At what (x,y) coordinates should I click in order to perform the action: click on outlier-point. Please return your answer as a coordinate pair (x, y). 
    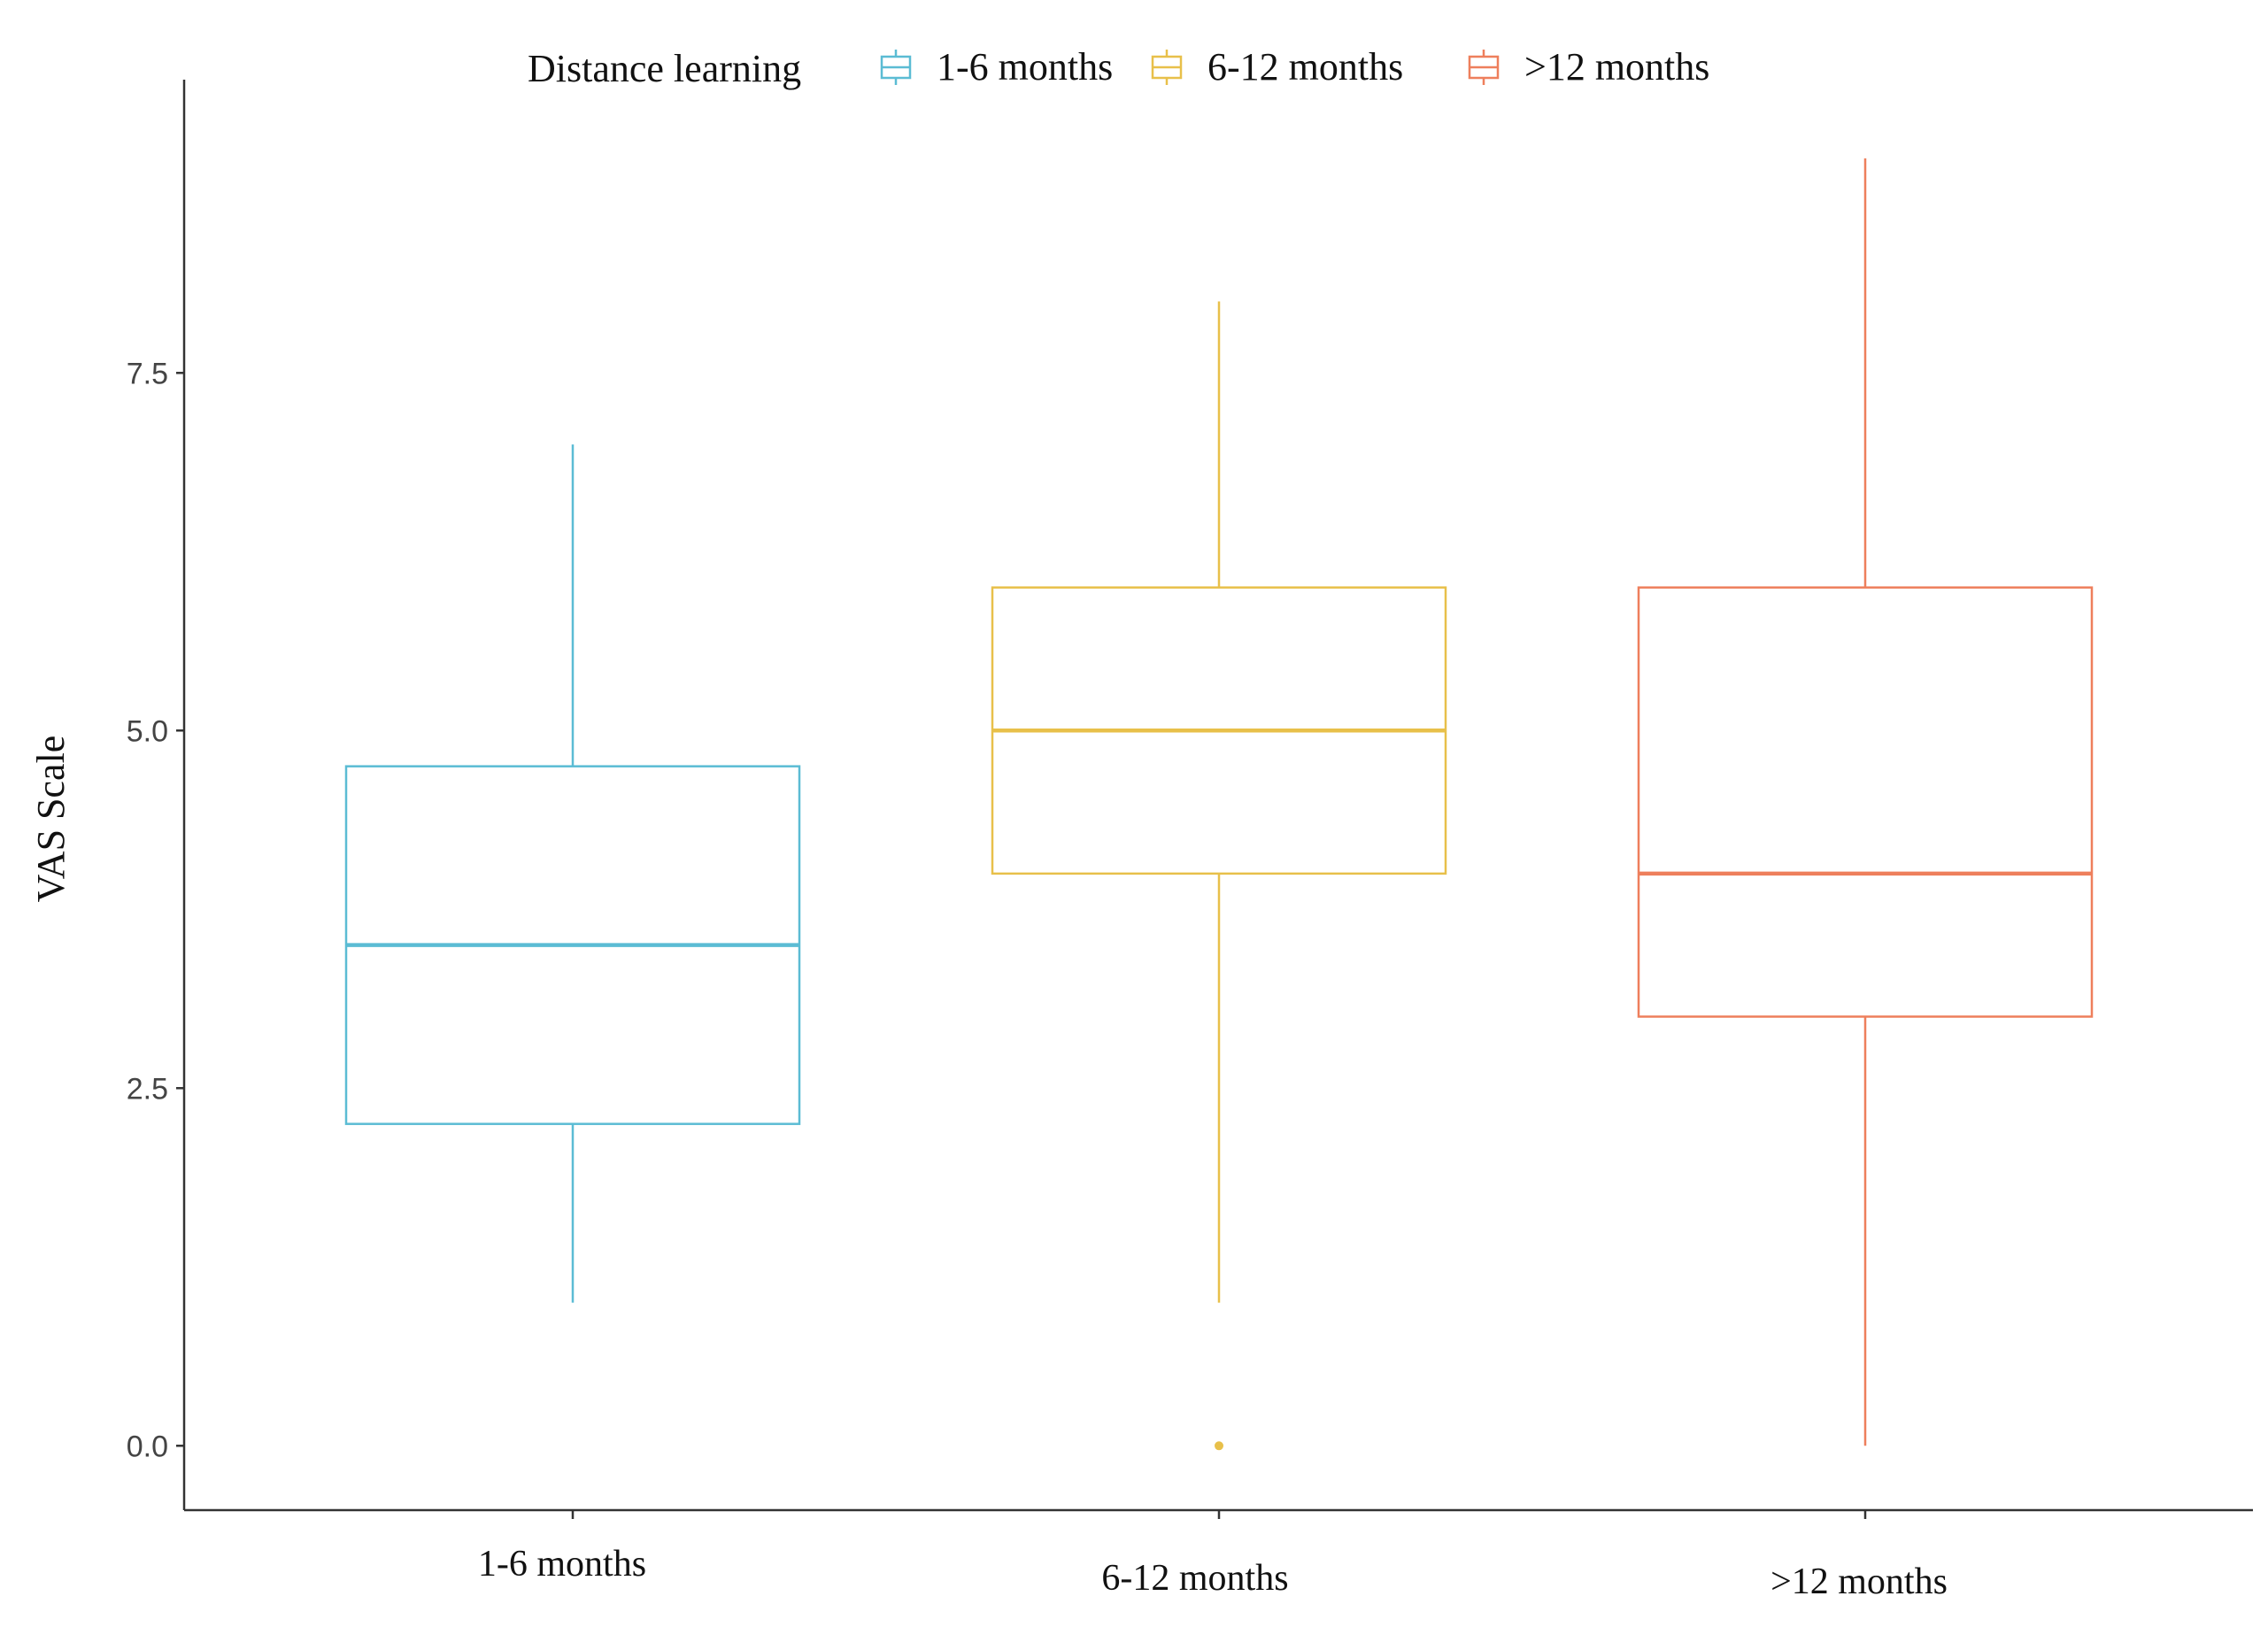
    Looking at the image, I should click on (1219, 1446).